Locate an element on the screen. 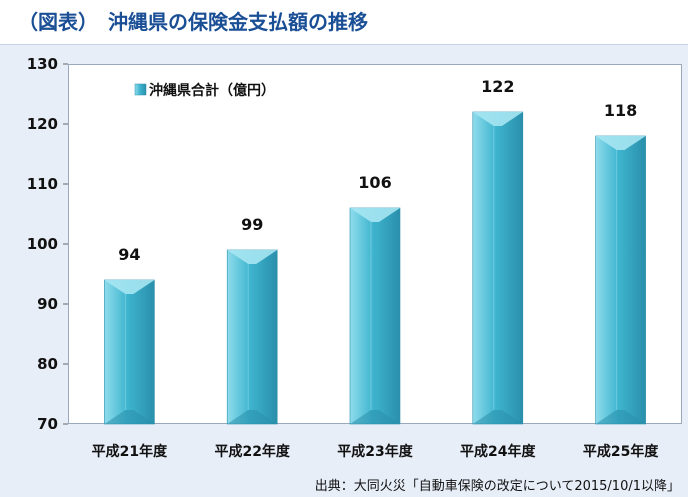  data-label: 94 is located at coordinates (129, 254).